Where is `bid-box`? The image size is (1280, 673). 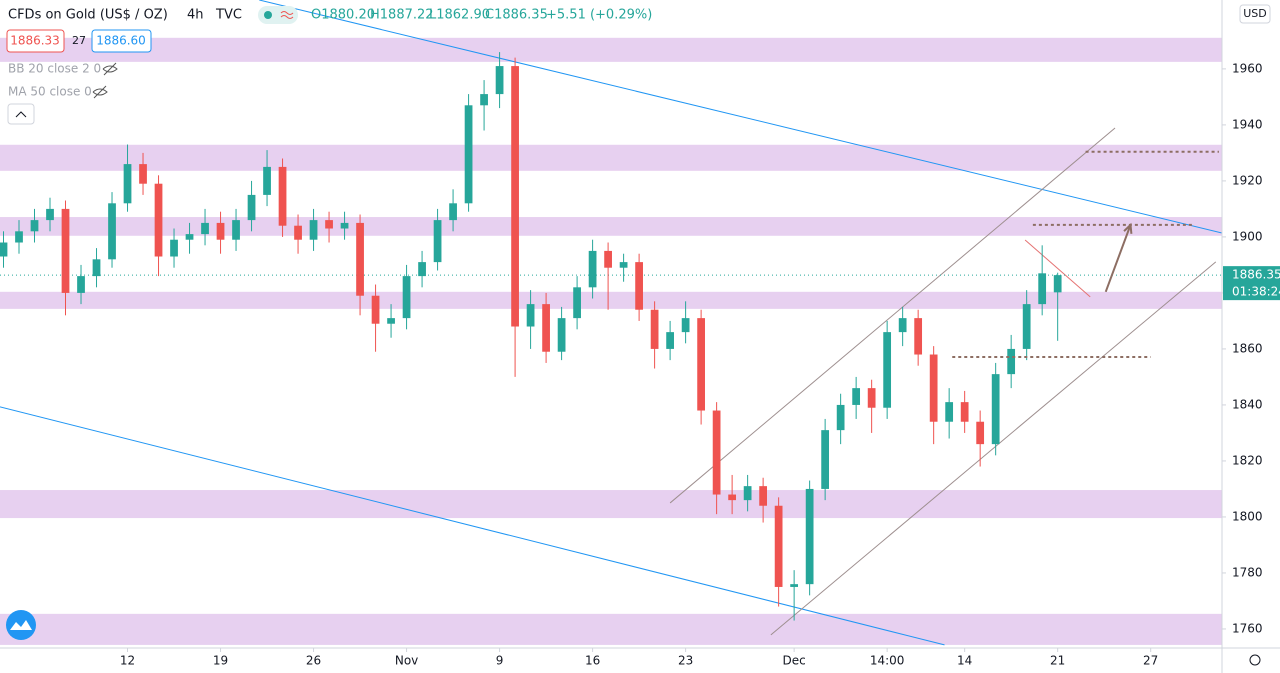 bid-box is located at coordinates (35, 41).